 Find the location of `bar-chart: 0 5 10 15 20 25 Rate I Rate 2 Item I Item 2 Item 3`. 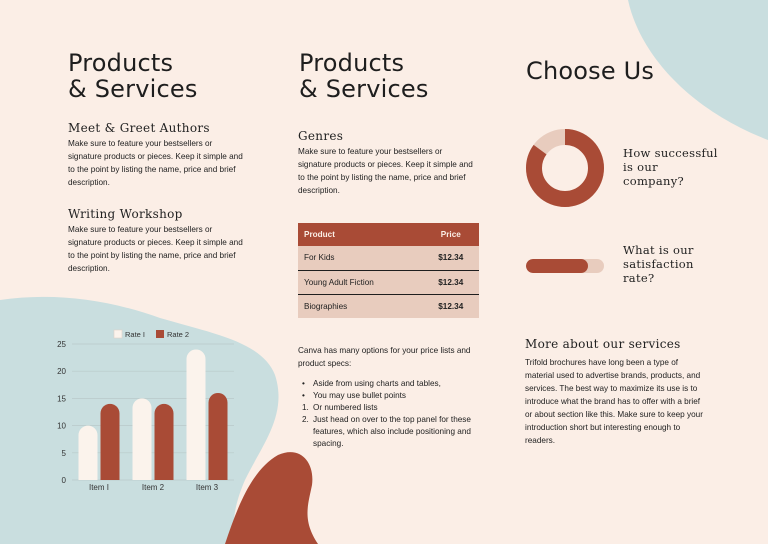

bar-chart: 0 5 10 15 20 25 Rate I Rate 2 Item I Item 2 Item 3 is located at coordinates (145, 410).